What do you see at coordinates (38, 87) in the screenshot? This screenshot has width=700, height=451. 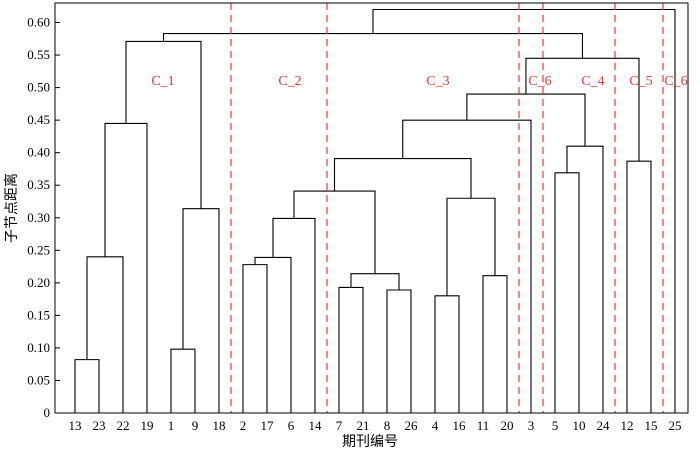 I see `y-tick-label: 0.50` at bounding box center [38, 87].